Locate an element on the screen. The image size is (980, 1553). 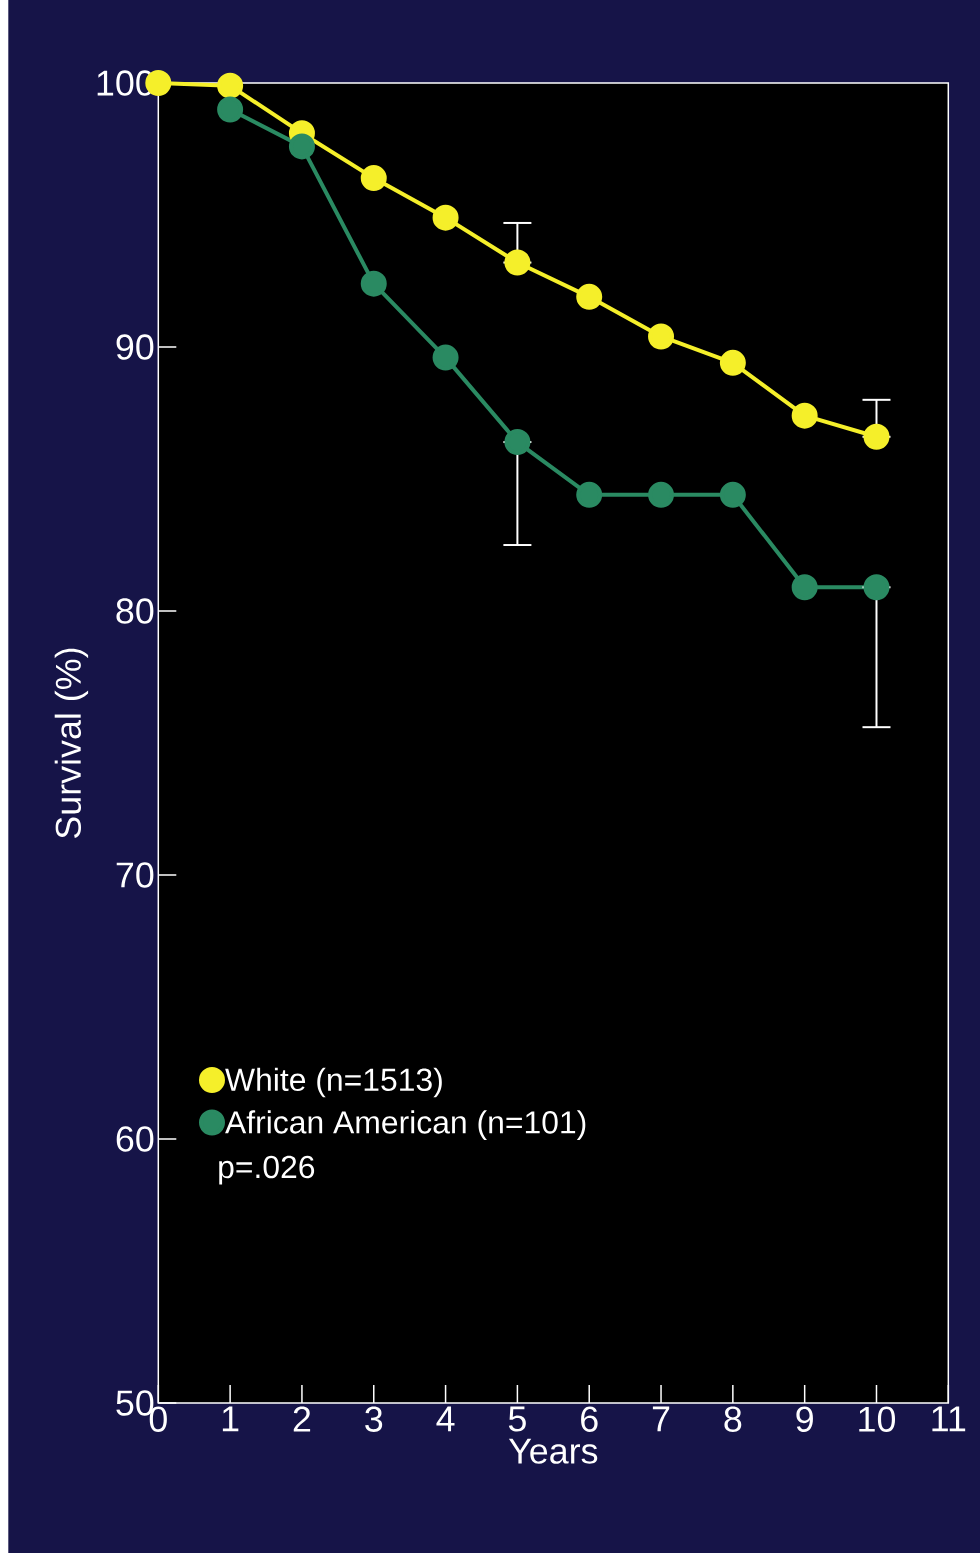
legend-label: White (n=1513) is located at coordinates (333, 1082).